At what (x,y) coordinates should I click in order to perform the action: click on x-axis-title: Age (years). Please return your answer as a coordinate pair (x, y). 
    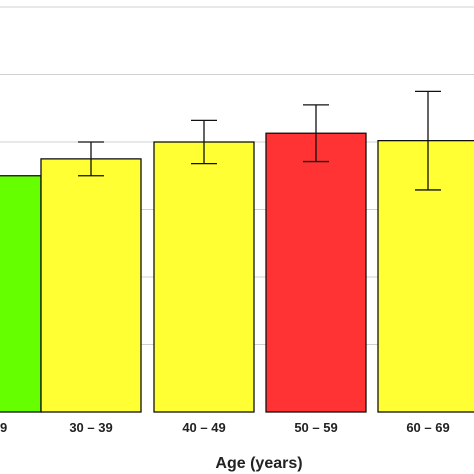
    Looking at the image, I should click on (258, 463).